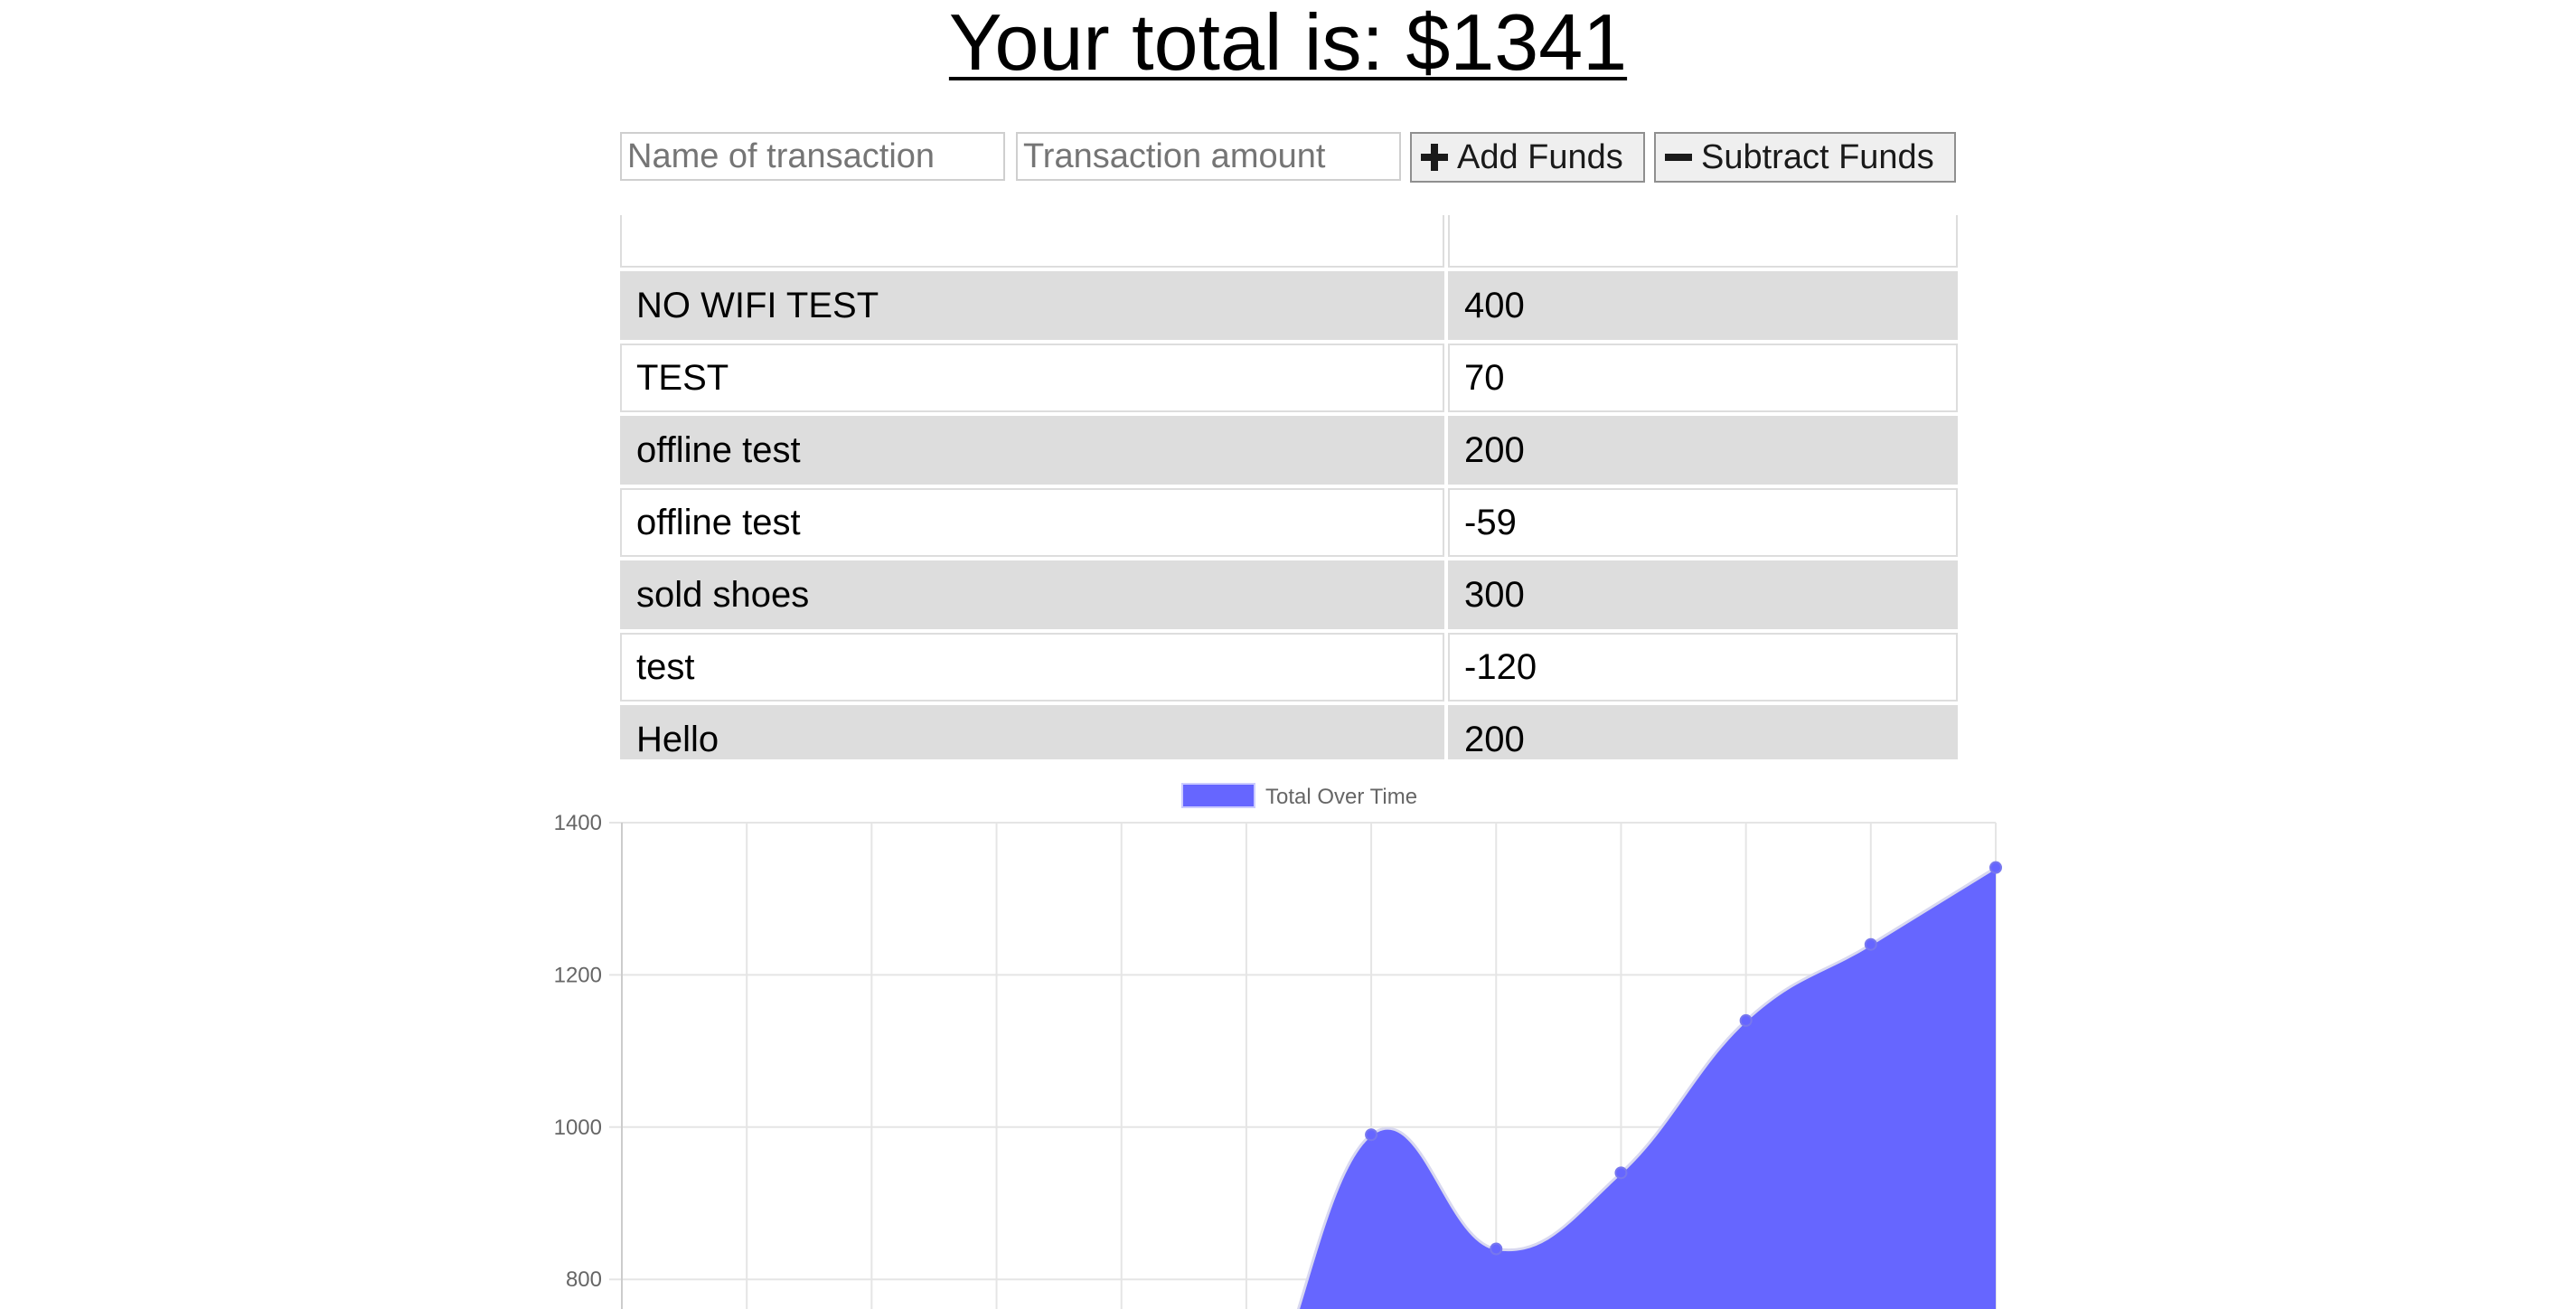 The width and height of the screenshot is (2576, 1309). Describe the element at coordinates (1540, 157) in the screenshot. I see `add-funds-label: Add Funds` at that location.